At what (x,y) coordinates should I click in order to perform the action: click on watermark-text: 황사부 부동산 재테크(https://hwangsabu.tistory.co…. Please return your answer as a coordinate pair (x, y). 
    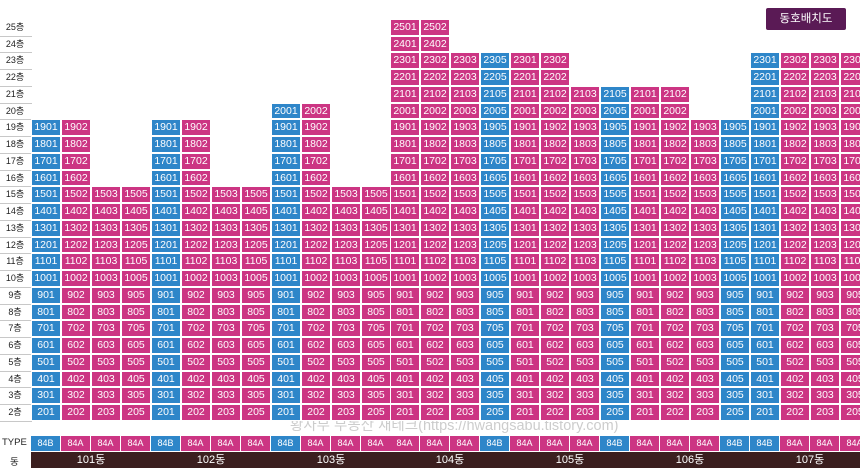
    Looking at the image, I should click on (454, 426).